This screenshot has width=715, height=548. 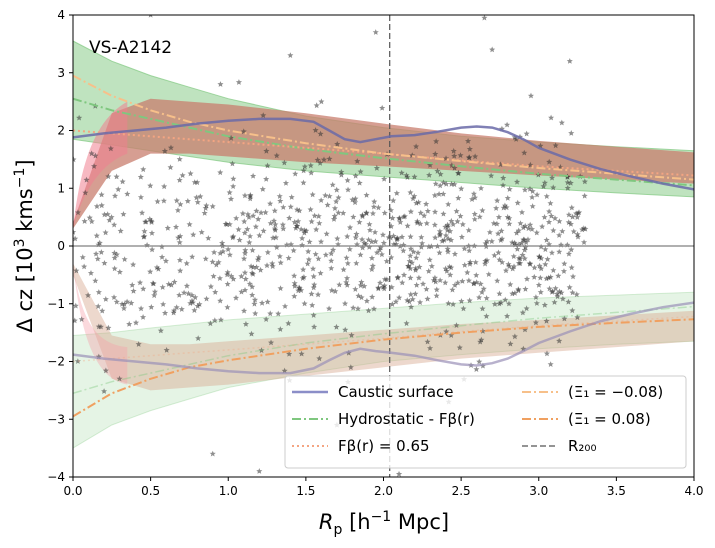 What do you see at coordinates (61, 188) in the screenshot?
I see `y-tick-label: 1` at bounding box center [61, 188].